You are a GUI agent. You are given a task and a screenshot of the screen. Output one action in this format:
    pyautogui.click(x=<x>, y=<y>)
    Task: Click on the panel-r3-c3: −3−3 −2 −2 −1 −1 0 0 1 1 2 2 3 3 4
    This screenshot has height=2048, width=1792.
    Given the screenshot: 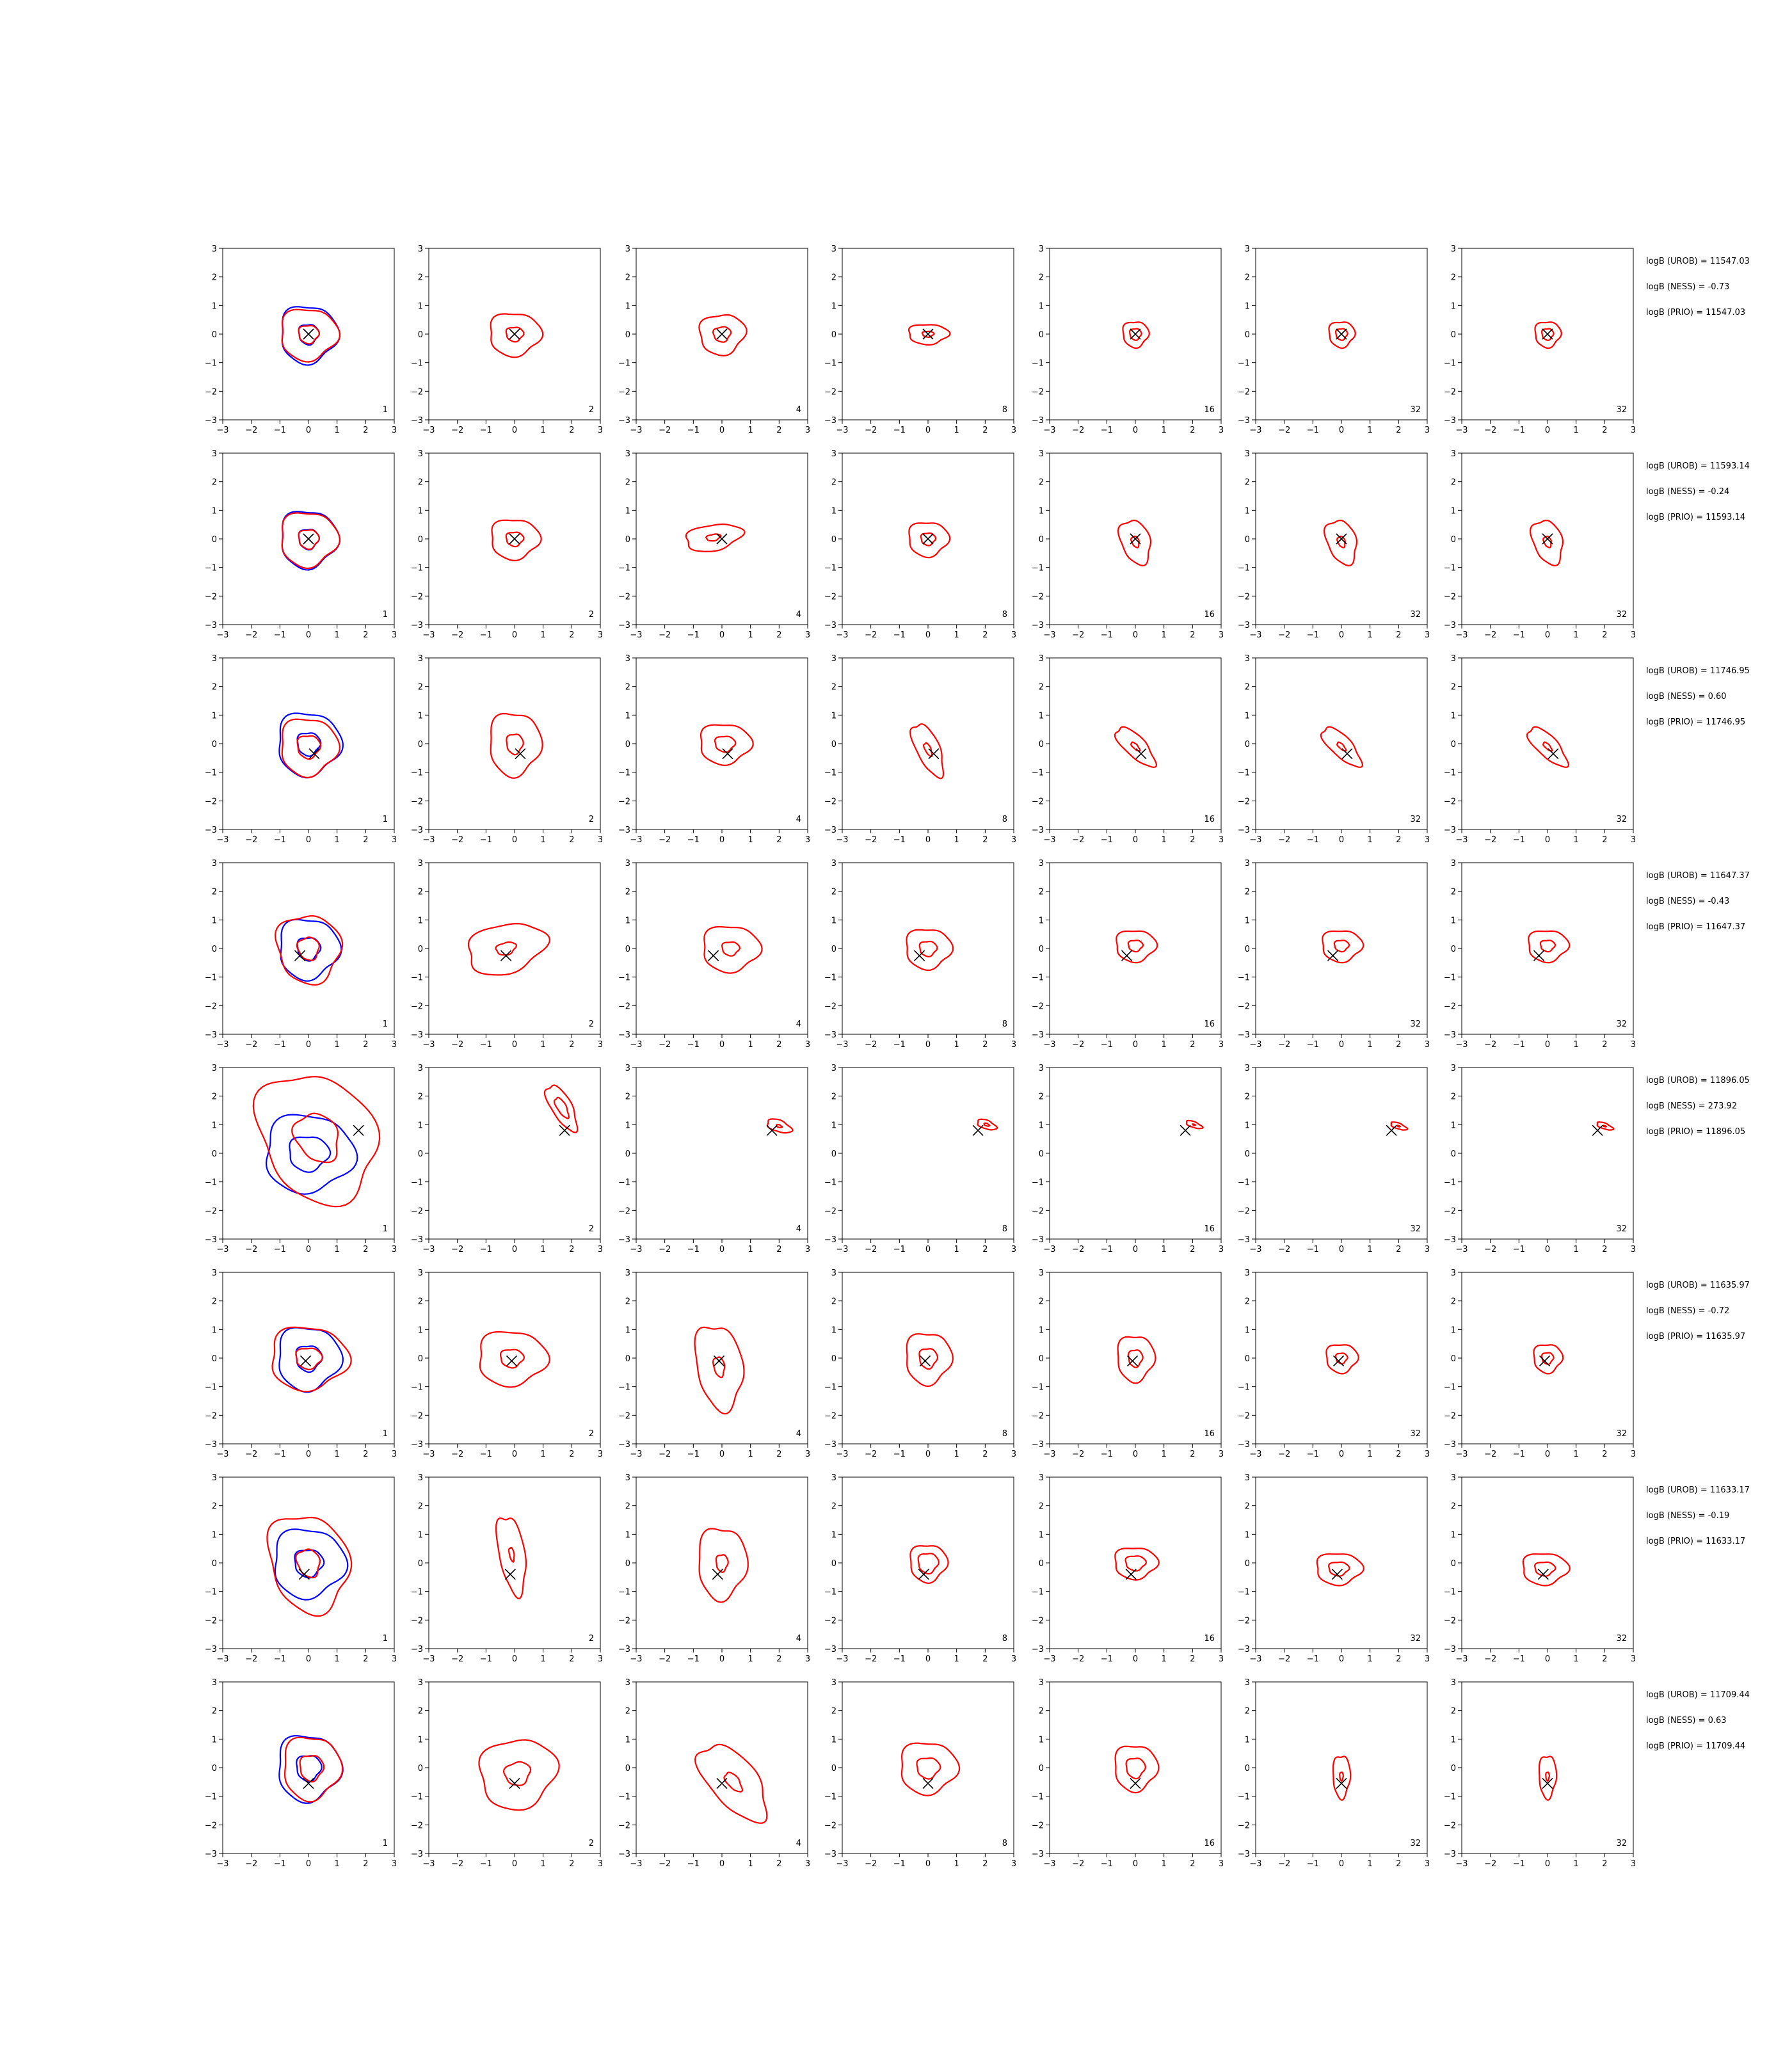 What is the action you would take?
    pyautogui.click(x=714, y=749)
    